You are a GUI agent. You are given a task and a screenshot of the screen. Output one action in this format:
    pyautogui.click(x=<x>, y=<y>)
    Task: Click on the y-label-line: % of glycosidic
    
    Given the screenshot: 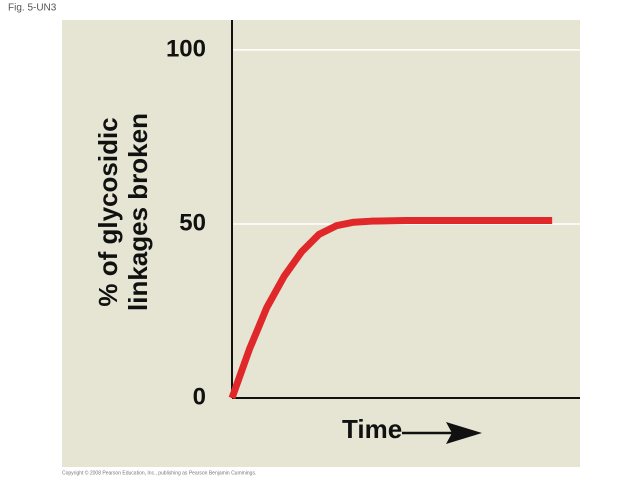 What is the action you would take?
    pyautogui.click(x=108, y=211)
    